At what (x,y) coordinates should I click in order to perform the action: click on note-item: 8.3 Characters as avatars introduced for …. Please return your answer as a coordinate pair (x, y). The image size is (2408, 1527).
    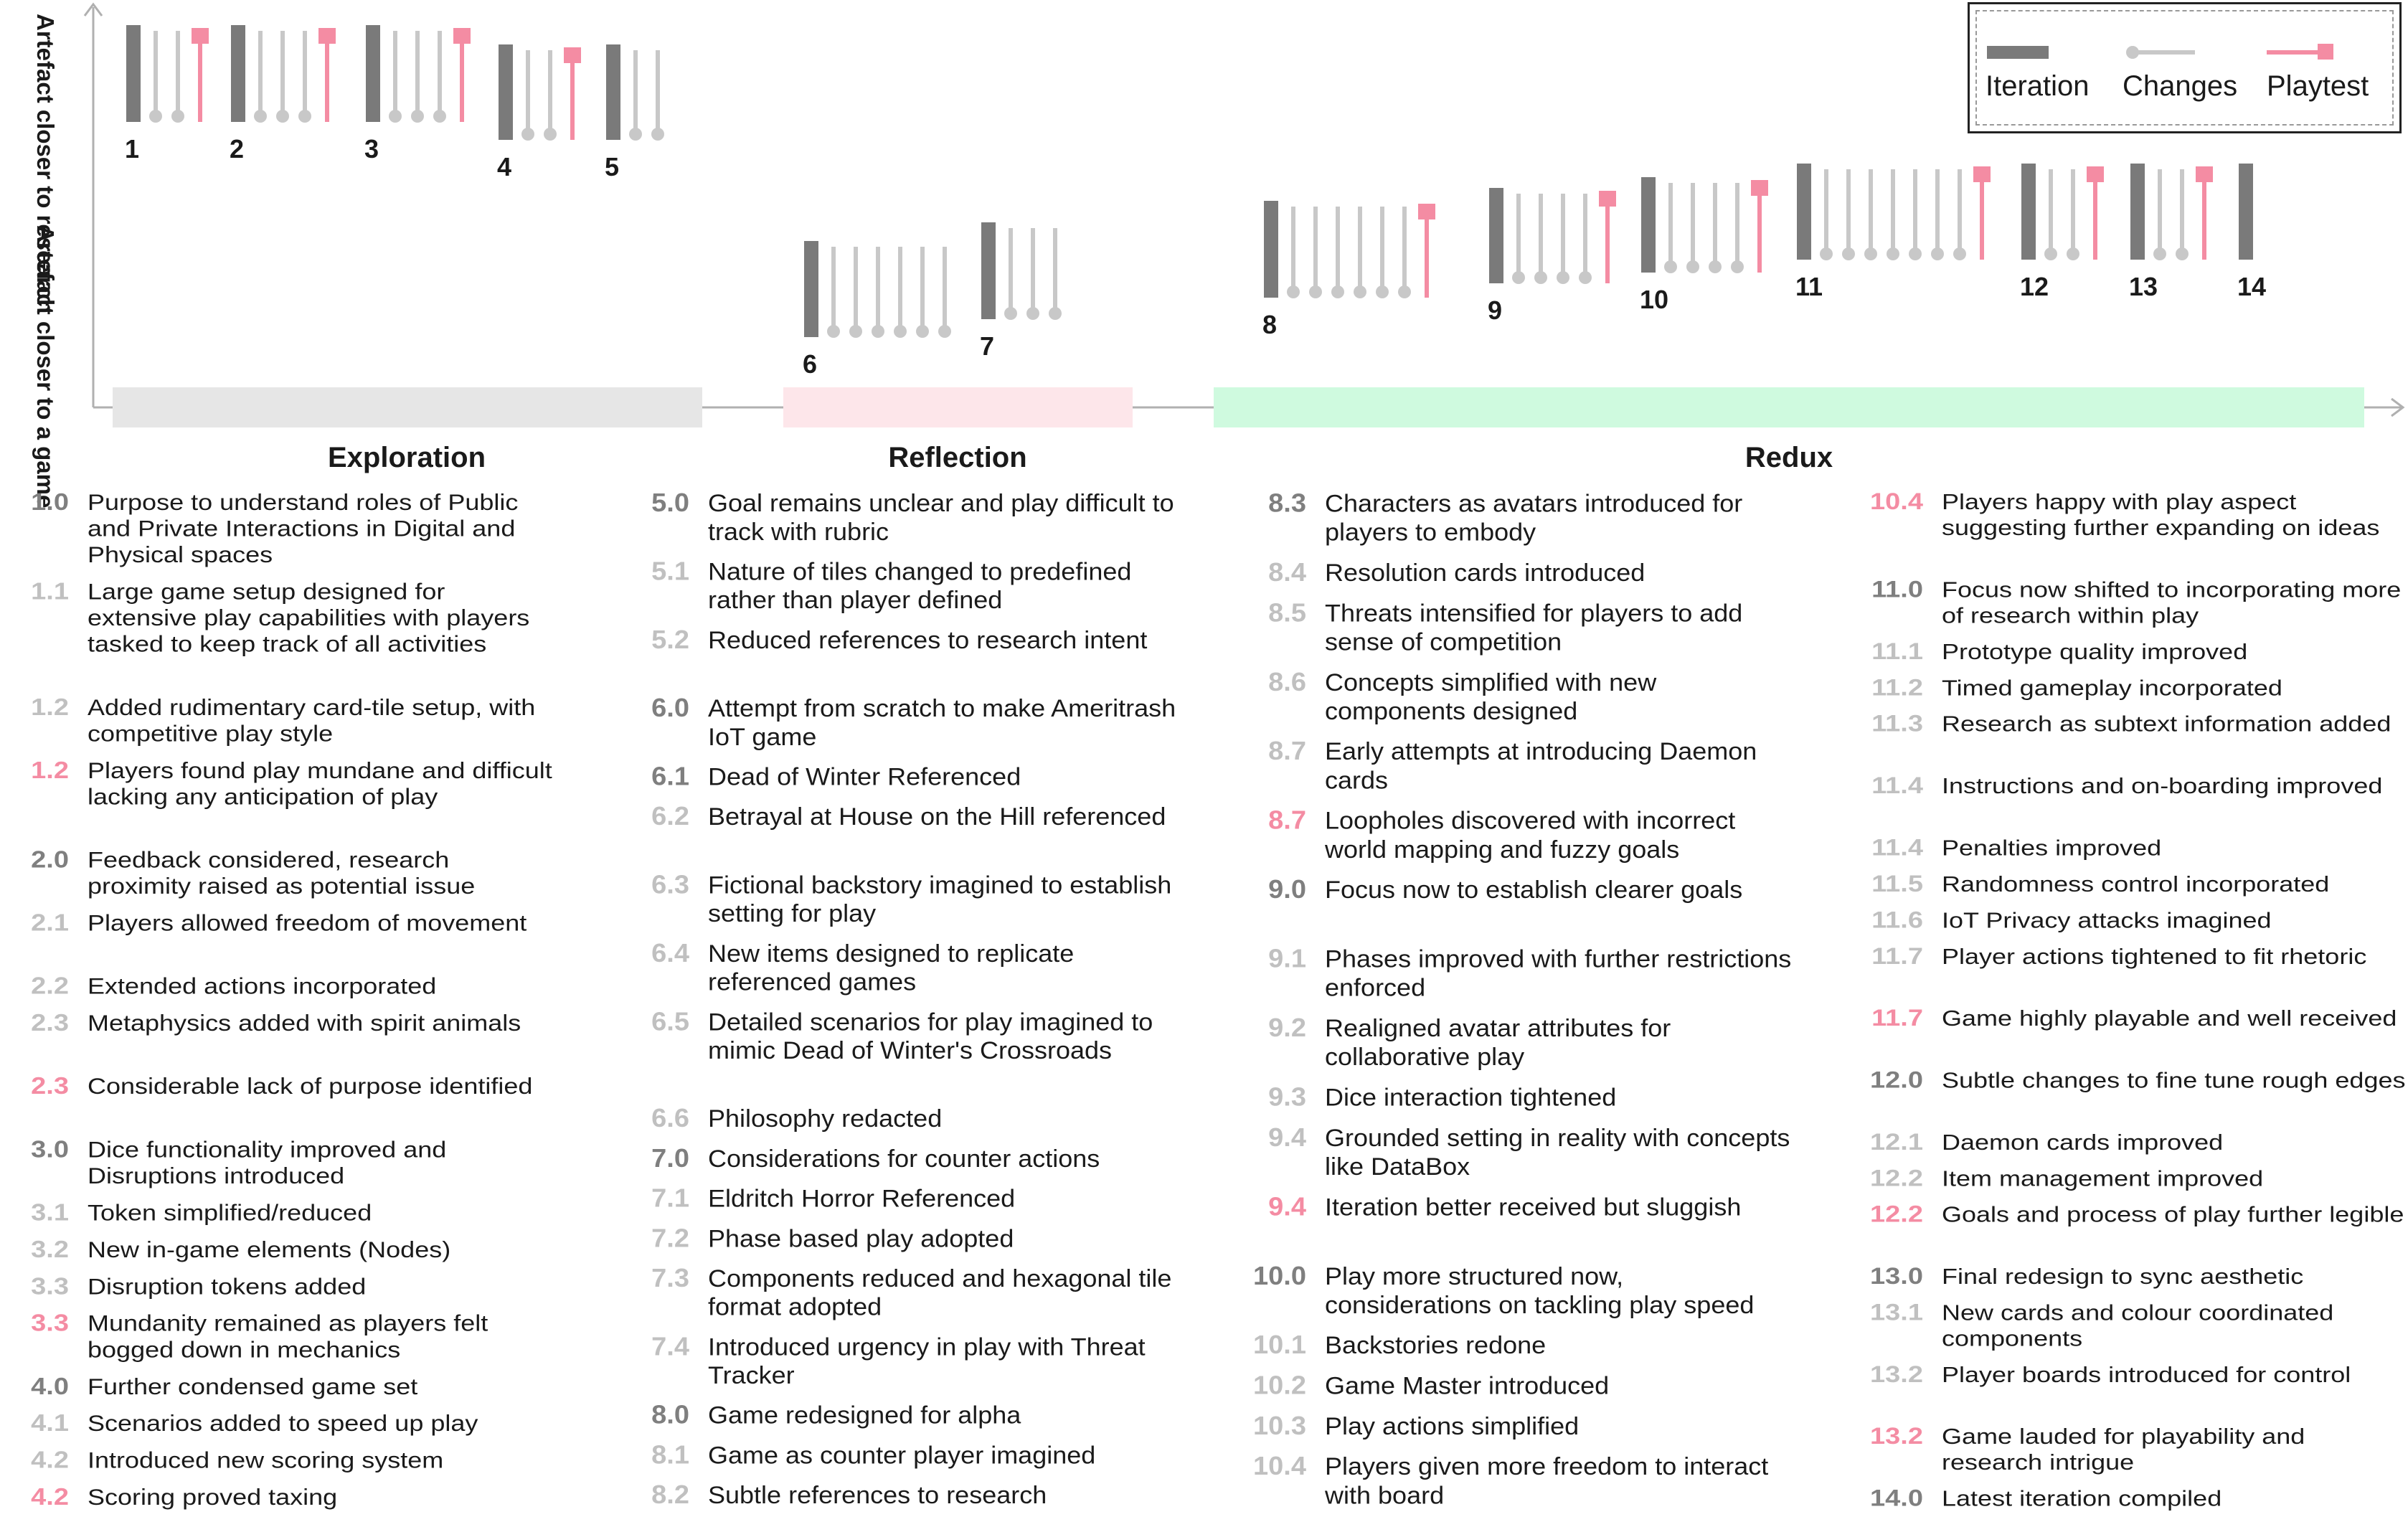
    Looking at the image, I should click on (1517, 518).